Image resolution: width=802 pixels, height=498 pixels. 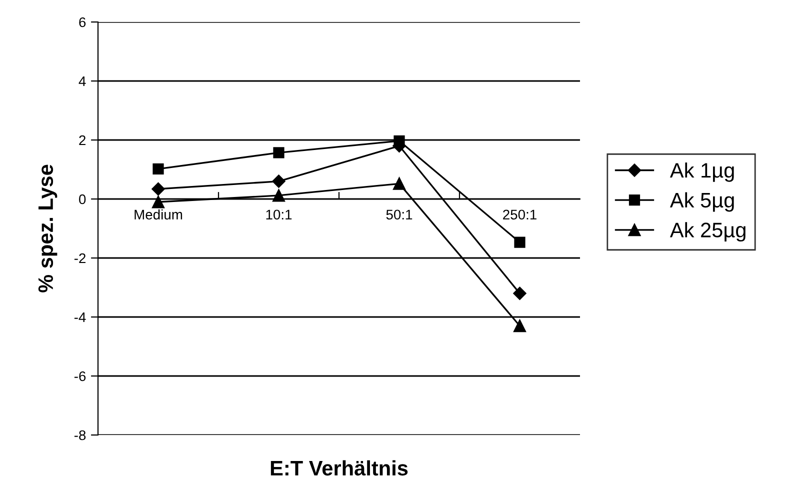 What do you see at coordinates (702, 202) in the screenshot?
I see `legend-label: Ak 5µg` at bounding box center [702, 202].